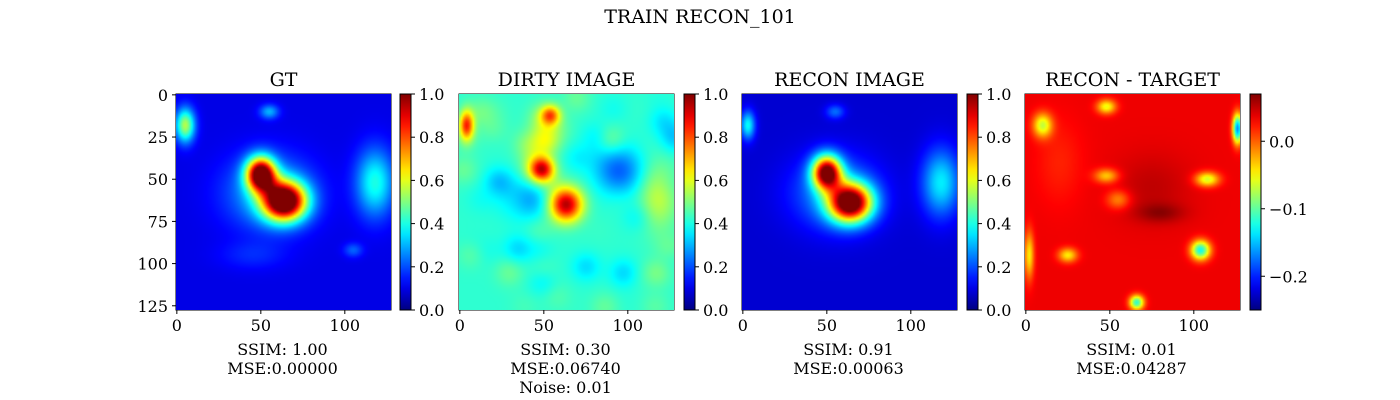 The width and height of the screenshot is (1400, 400). I want to click on panel-title: RECON IMAGE, so click(849, 80).